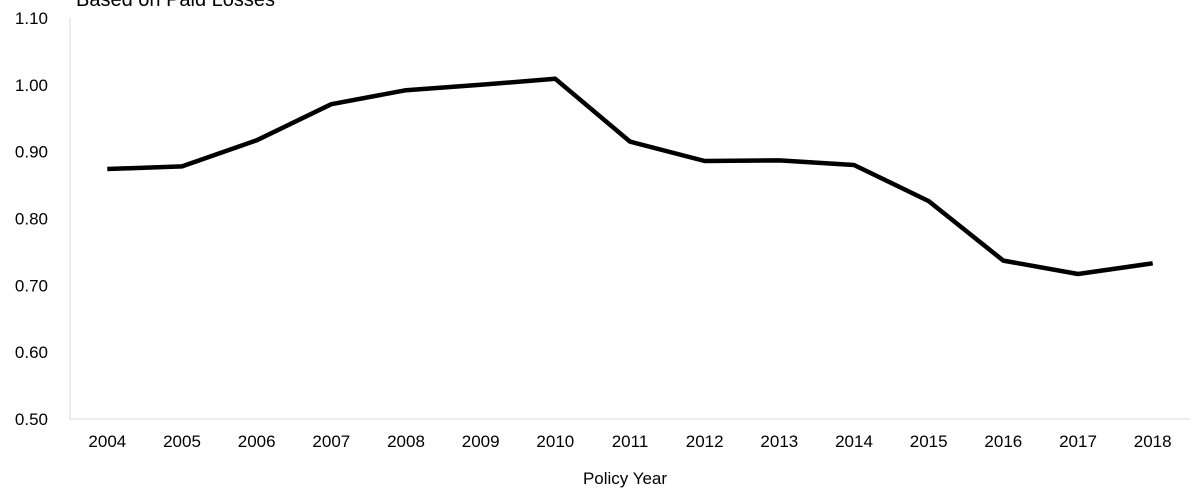 Image resolution: width=1199 pixels, height=492 pixels. What do you see at coordinates (1153, 441) in the screenshot?
I see `x-tick-label: 2018` at bounding box center [1153, 441].